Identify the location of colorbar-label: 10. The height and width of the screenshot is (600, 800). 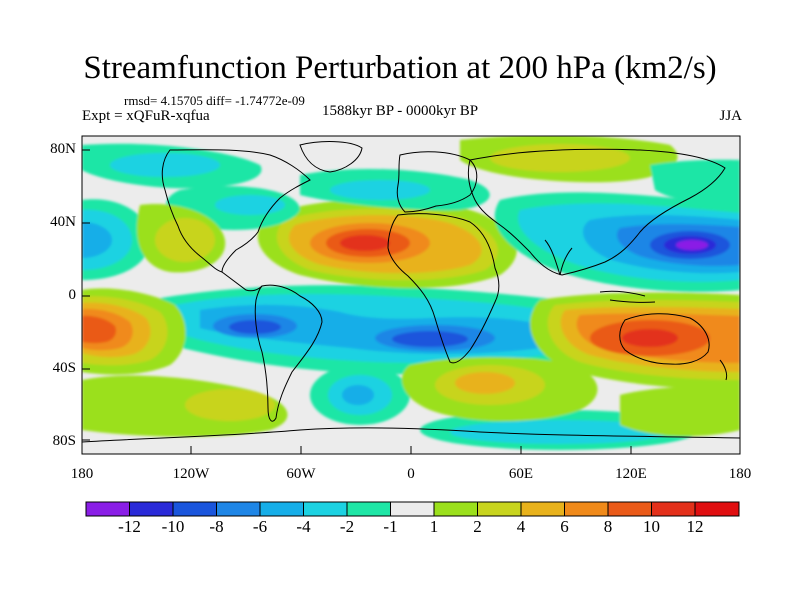
(651, 526).